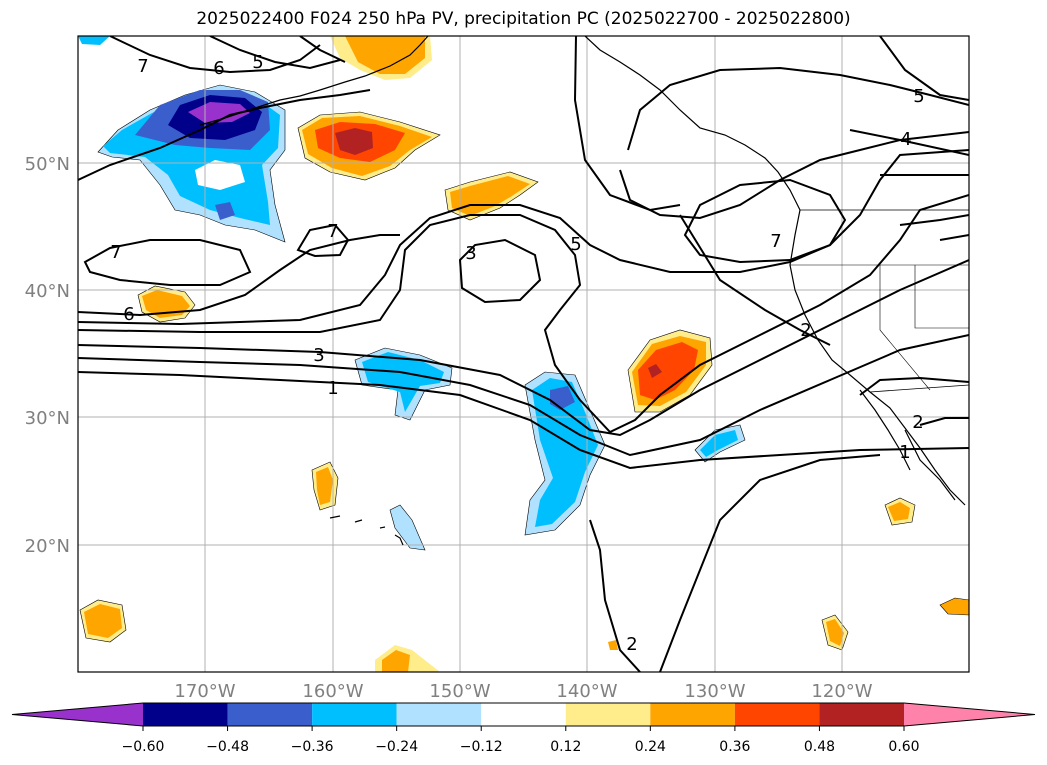  What do you see at coordinates (765, 221) in the screenshot?
I see `contour-7-closed-east` at bounding box center [765, 221].